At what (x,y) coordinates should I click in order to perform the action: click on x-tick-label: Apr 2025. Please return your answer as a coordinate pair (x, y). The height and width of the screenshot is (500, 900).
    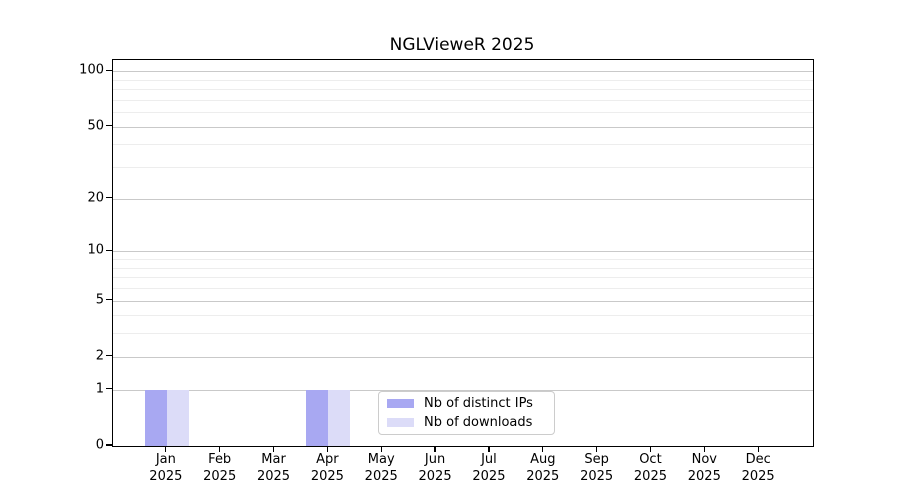
    Looking at the image, I should click on (327, 468).